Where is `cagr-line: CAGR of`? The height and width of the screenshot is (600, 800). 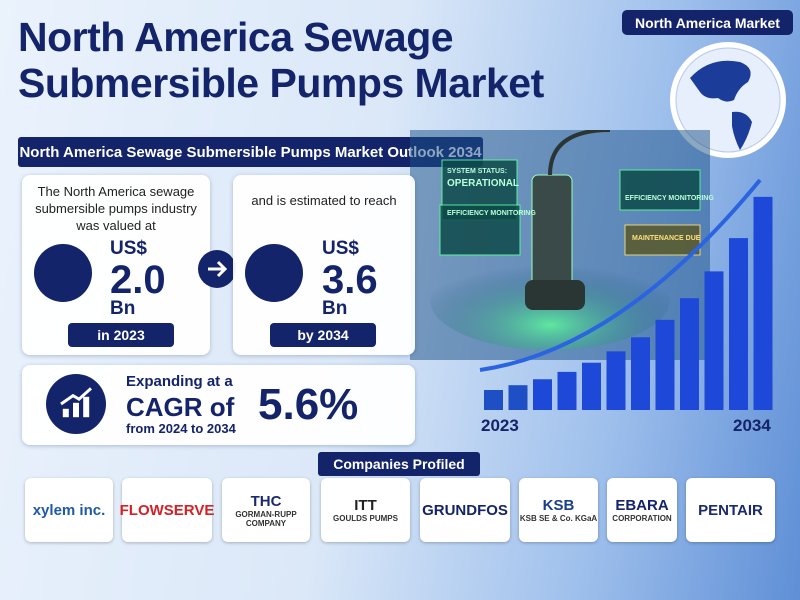
cagr-line: CAGR of is located at coordinates (180, 407).